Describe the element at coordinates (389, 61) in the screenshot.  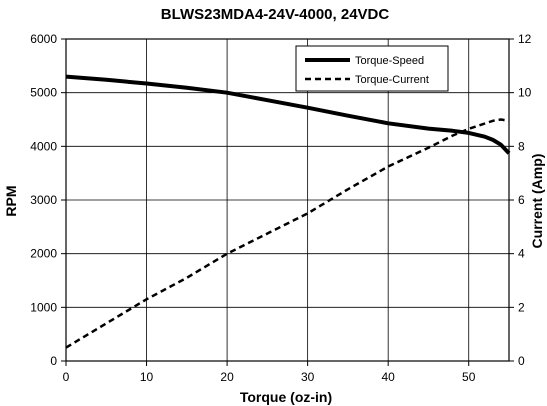
I see `legend-label-torque-speed: Torque-Speed` at that location.